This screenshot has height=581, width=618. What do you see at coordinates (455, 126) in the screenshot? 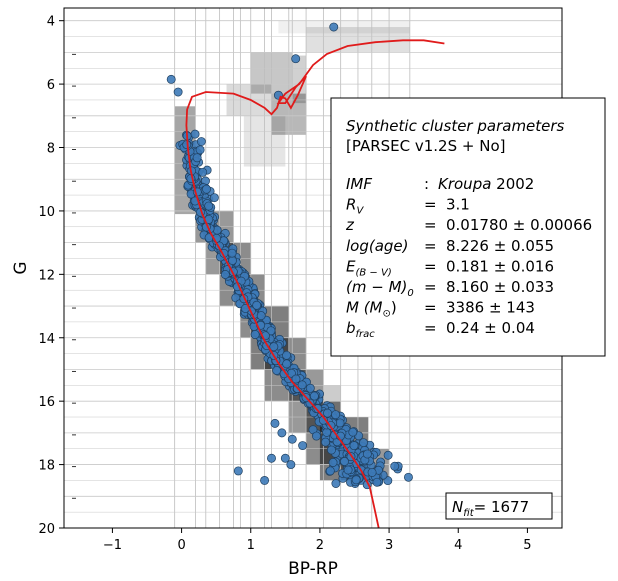
I see `parameters-heading: Synthetic cluster parameters` at bounding box center [455, 126].